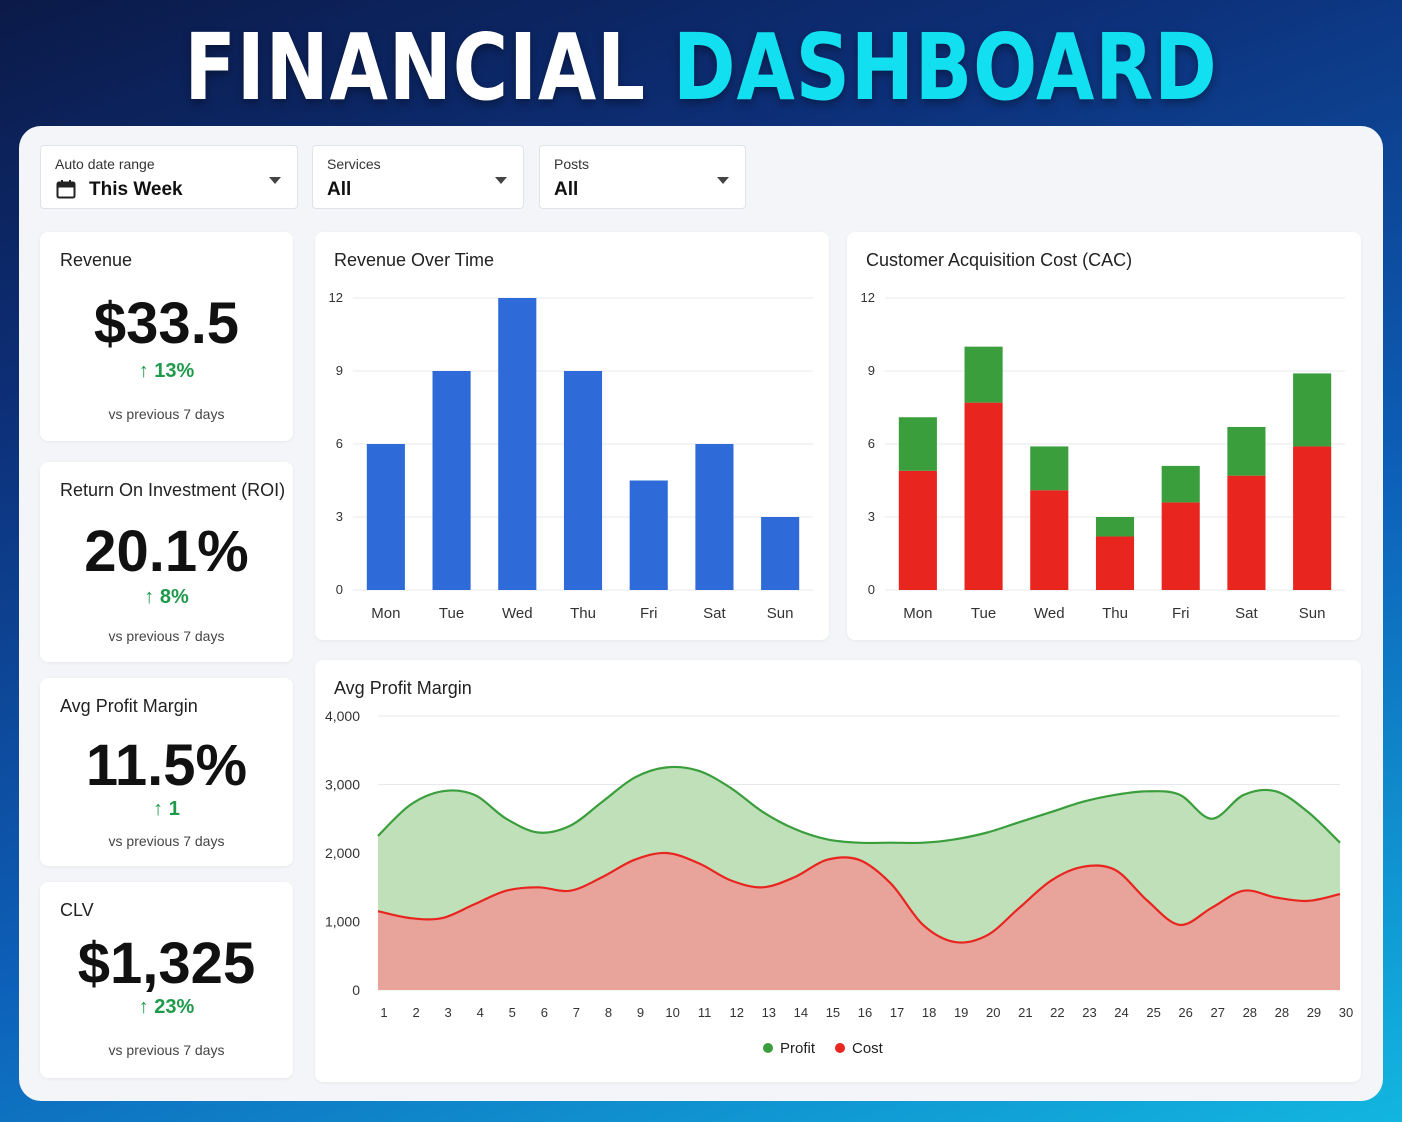  I want to click on x-tick-label: 5, so click(512, 1012).